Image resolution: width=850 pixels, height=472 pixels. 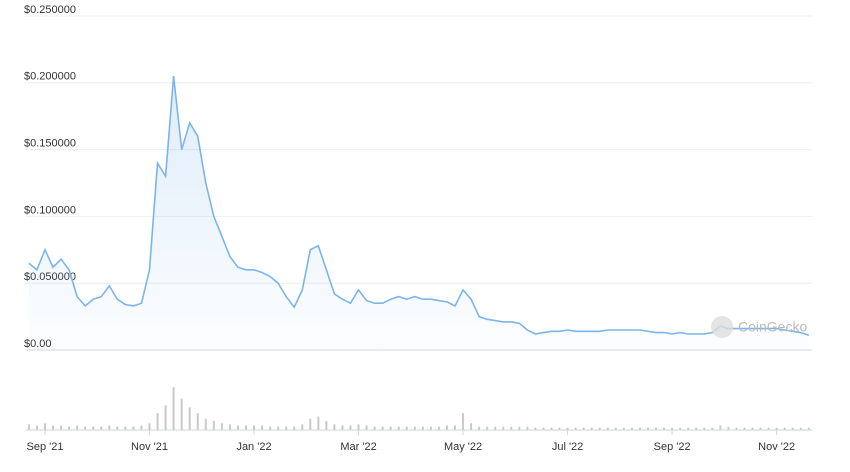 What do you see at coordinates (567, 447) in the screenshot?
I see `x-tick-label: Jul '22` at bounding box center [567, 447].